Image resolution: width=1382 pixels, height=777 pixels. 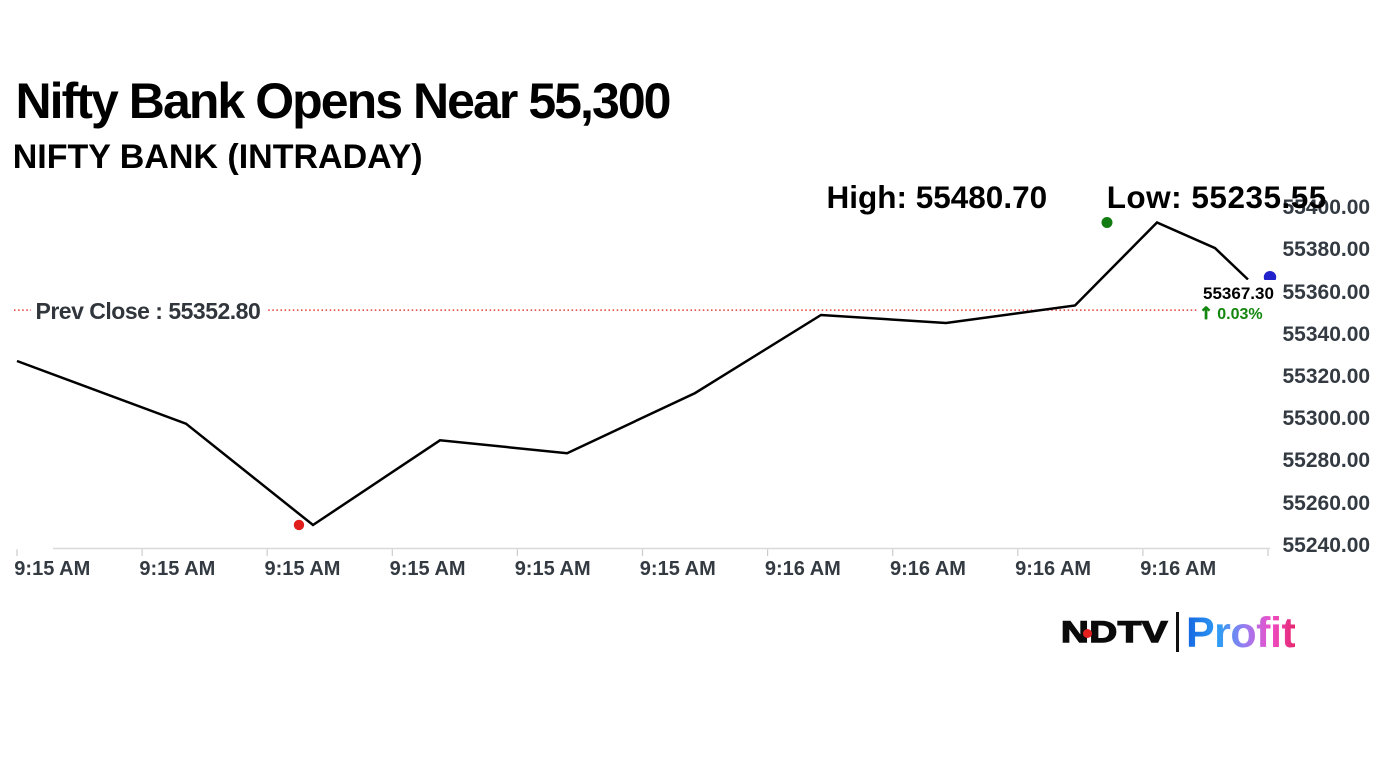 What do you see at coordinates (1183, 633) in the screenshot?
I see `ndtv-profit-logo: NDTV Profit` at bounding box center [1183, 633].